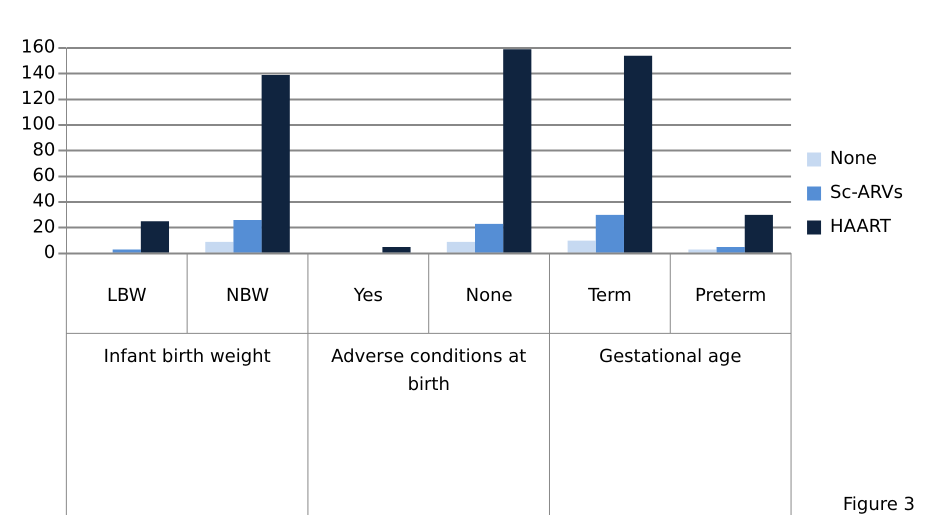  Describe the element at coordinates (428, 371) in the screenshot. I see `text: Adverse conditions at birth` at that location.